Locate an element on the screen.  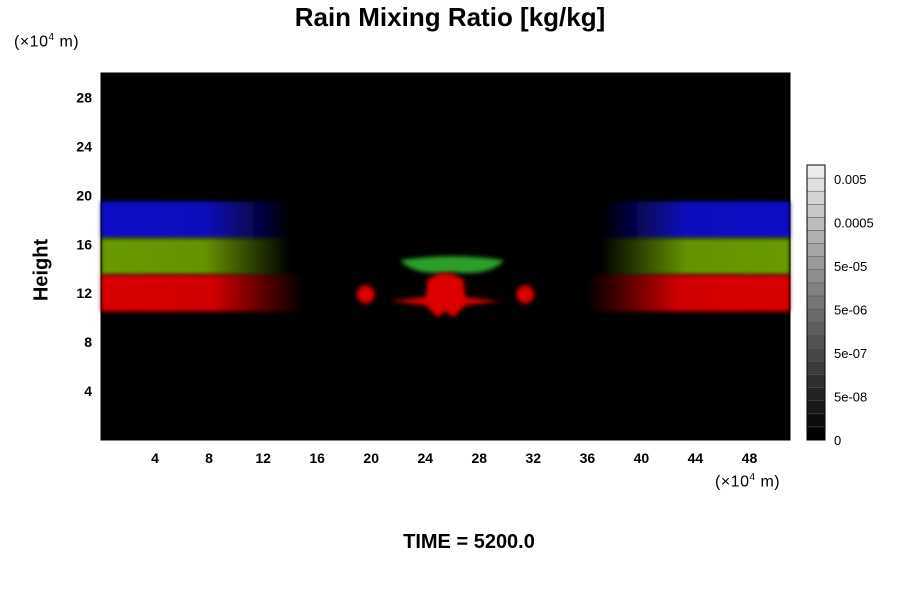
colorbar-label: 0.005 is located at coordinates (850, 179).